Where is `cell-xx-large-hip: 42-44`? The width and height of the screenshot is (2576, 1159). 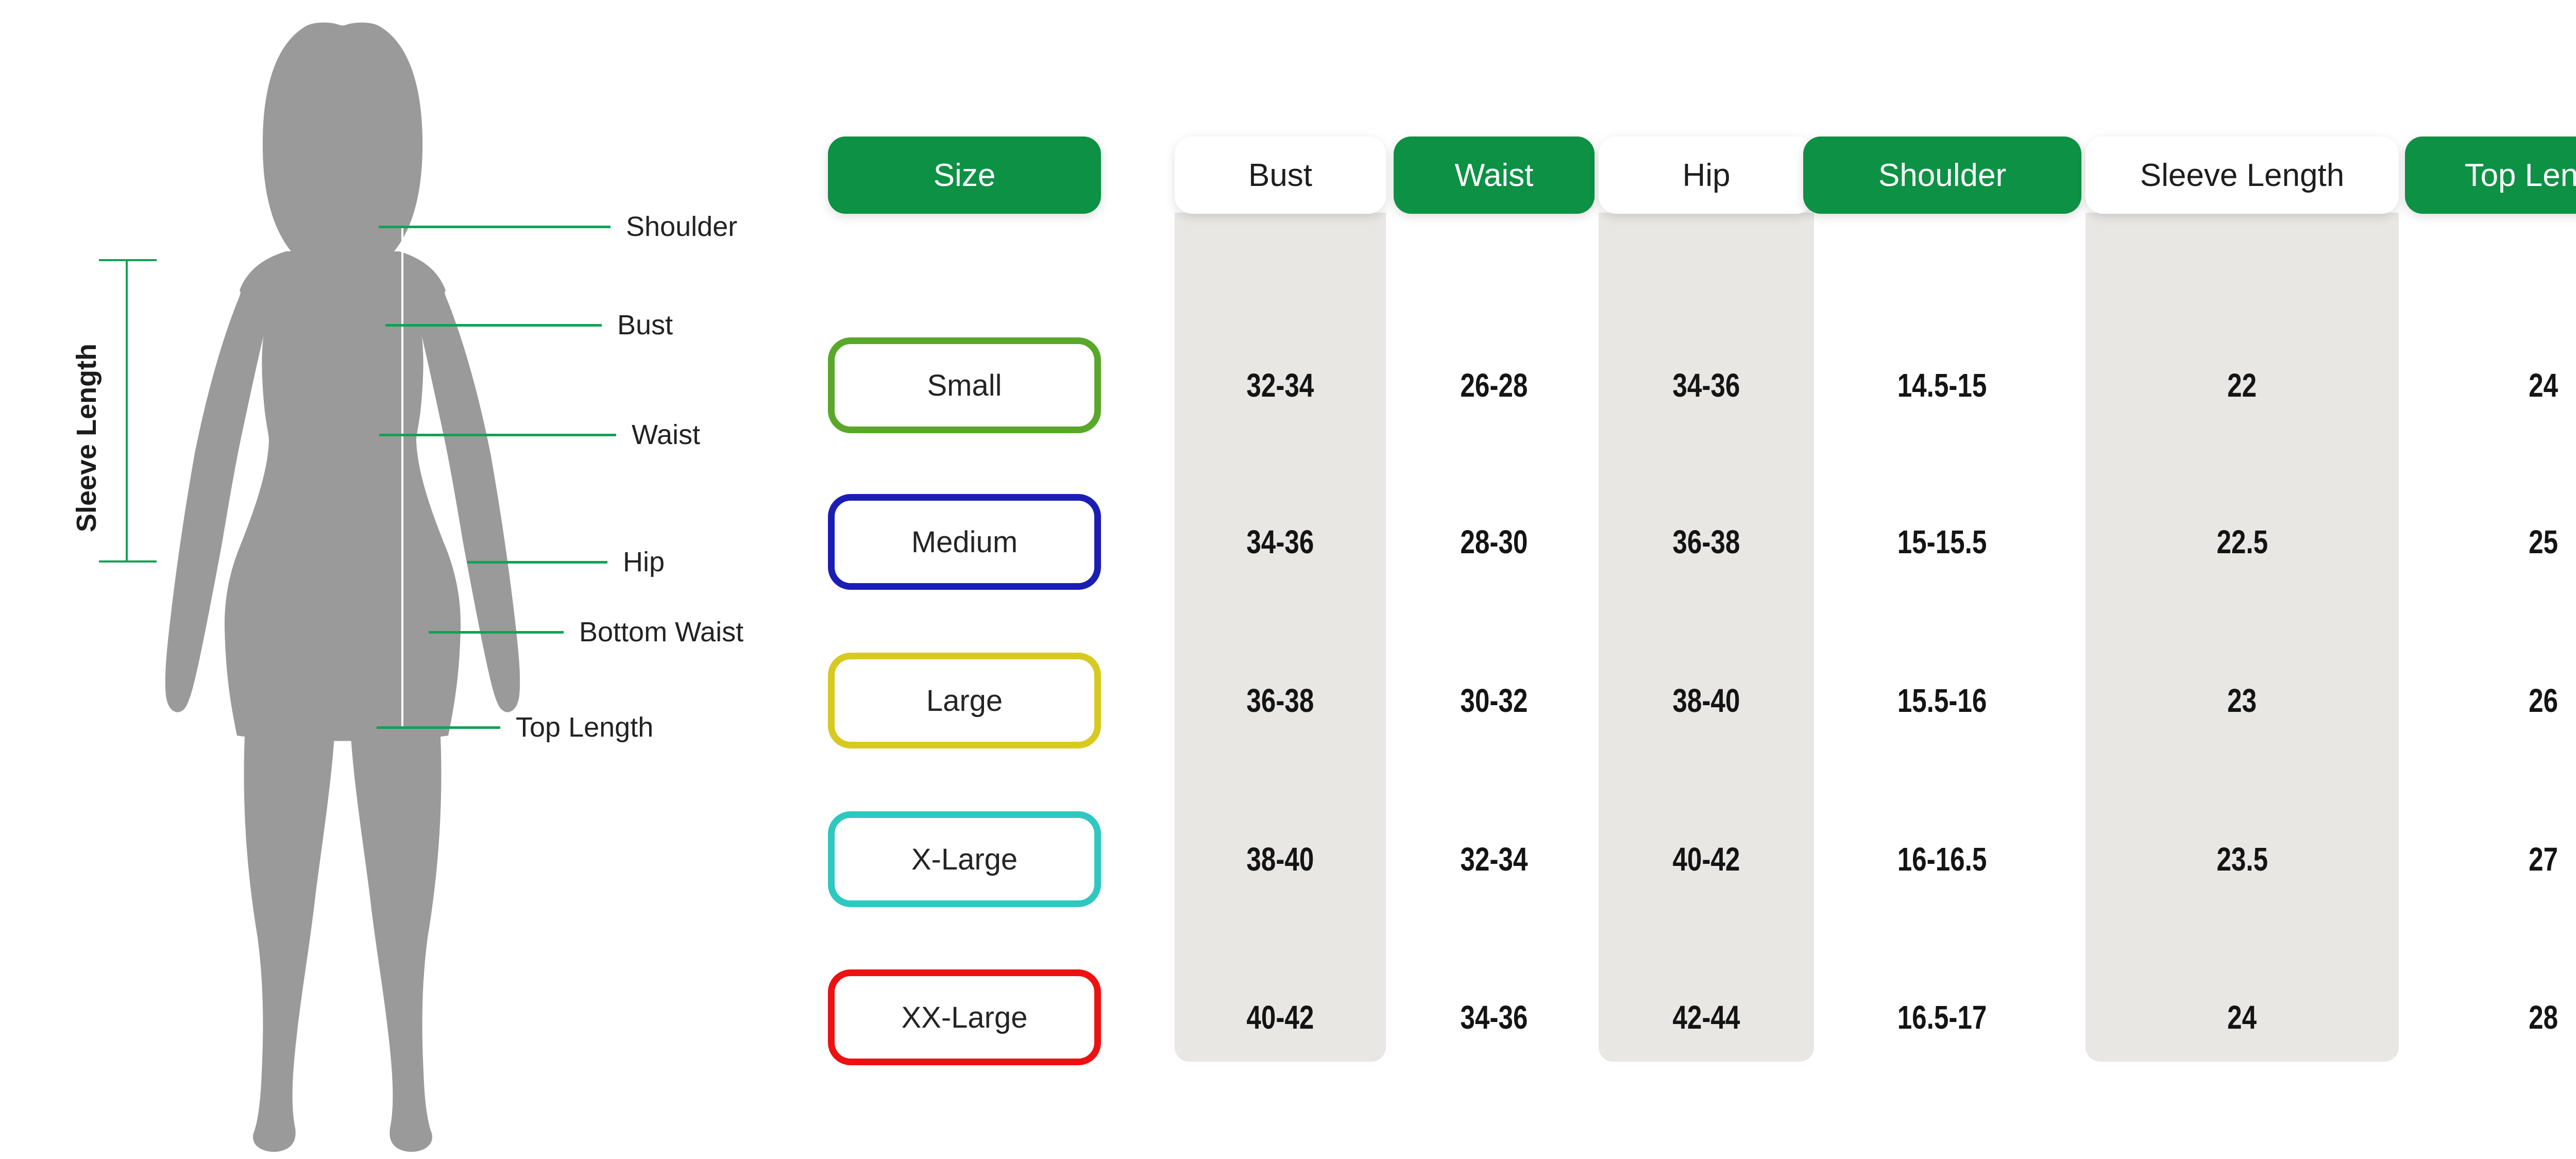
cell-xx-large-hip: 42-44 is located at coordinates (1706, 1017).